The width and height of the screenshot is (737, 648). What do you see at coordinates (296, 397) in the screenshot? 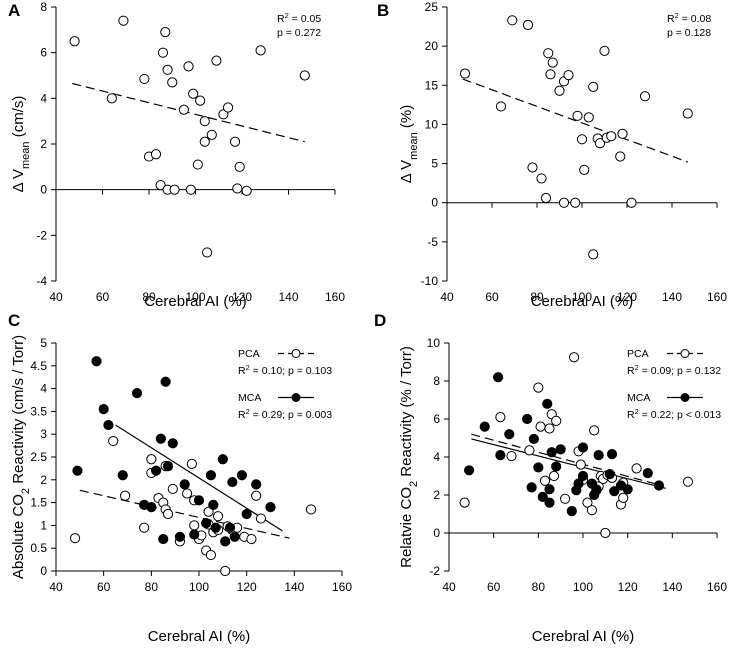
I see `legend-marker` at bounding box center [296, 397].